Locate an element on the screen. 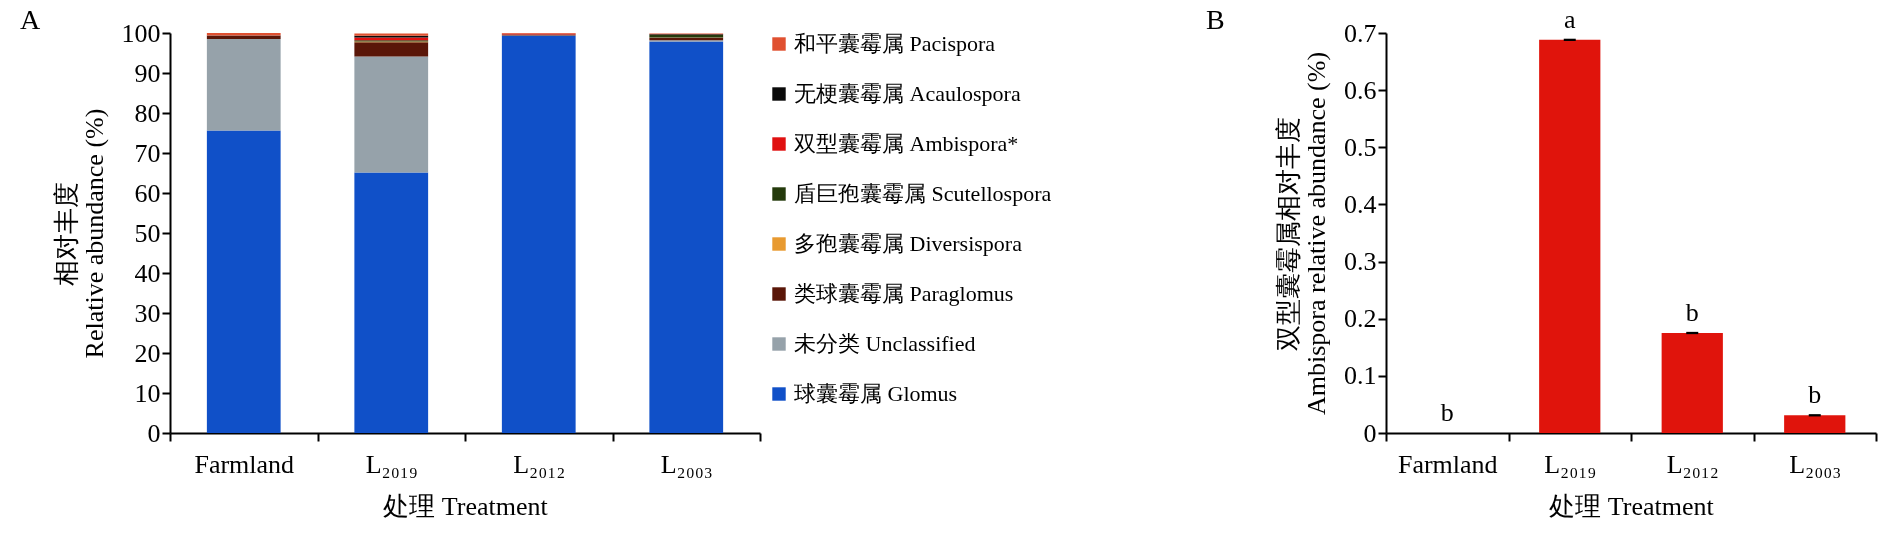 This screenshot has height=548, width=1890. y-tick-label: 0.2 is located at coordinates (1360, 319).